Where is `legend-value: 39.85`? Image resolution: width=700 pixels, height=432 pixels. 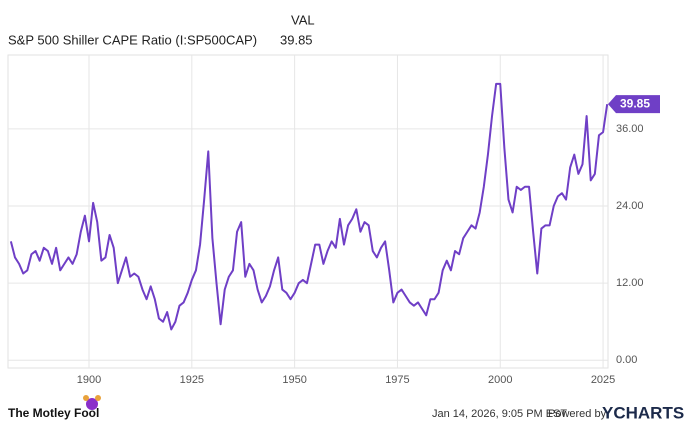 legend-value: 39.85 is located at coordinates (296, 39).